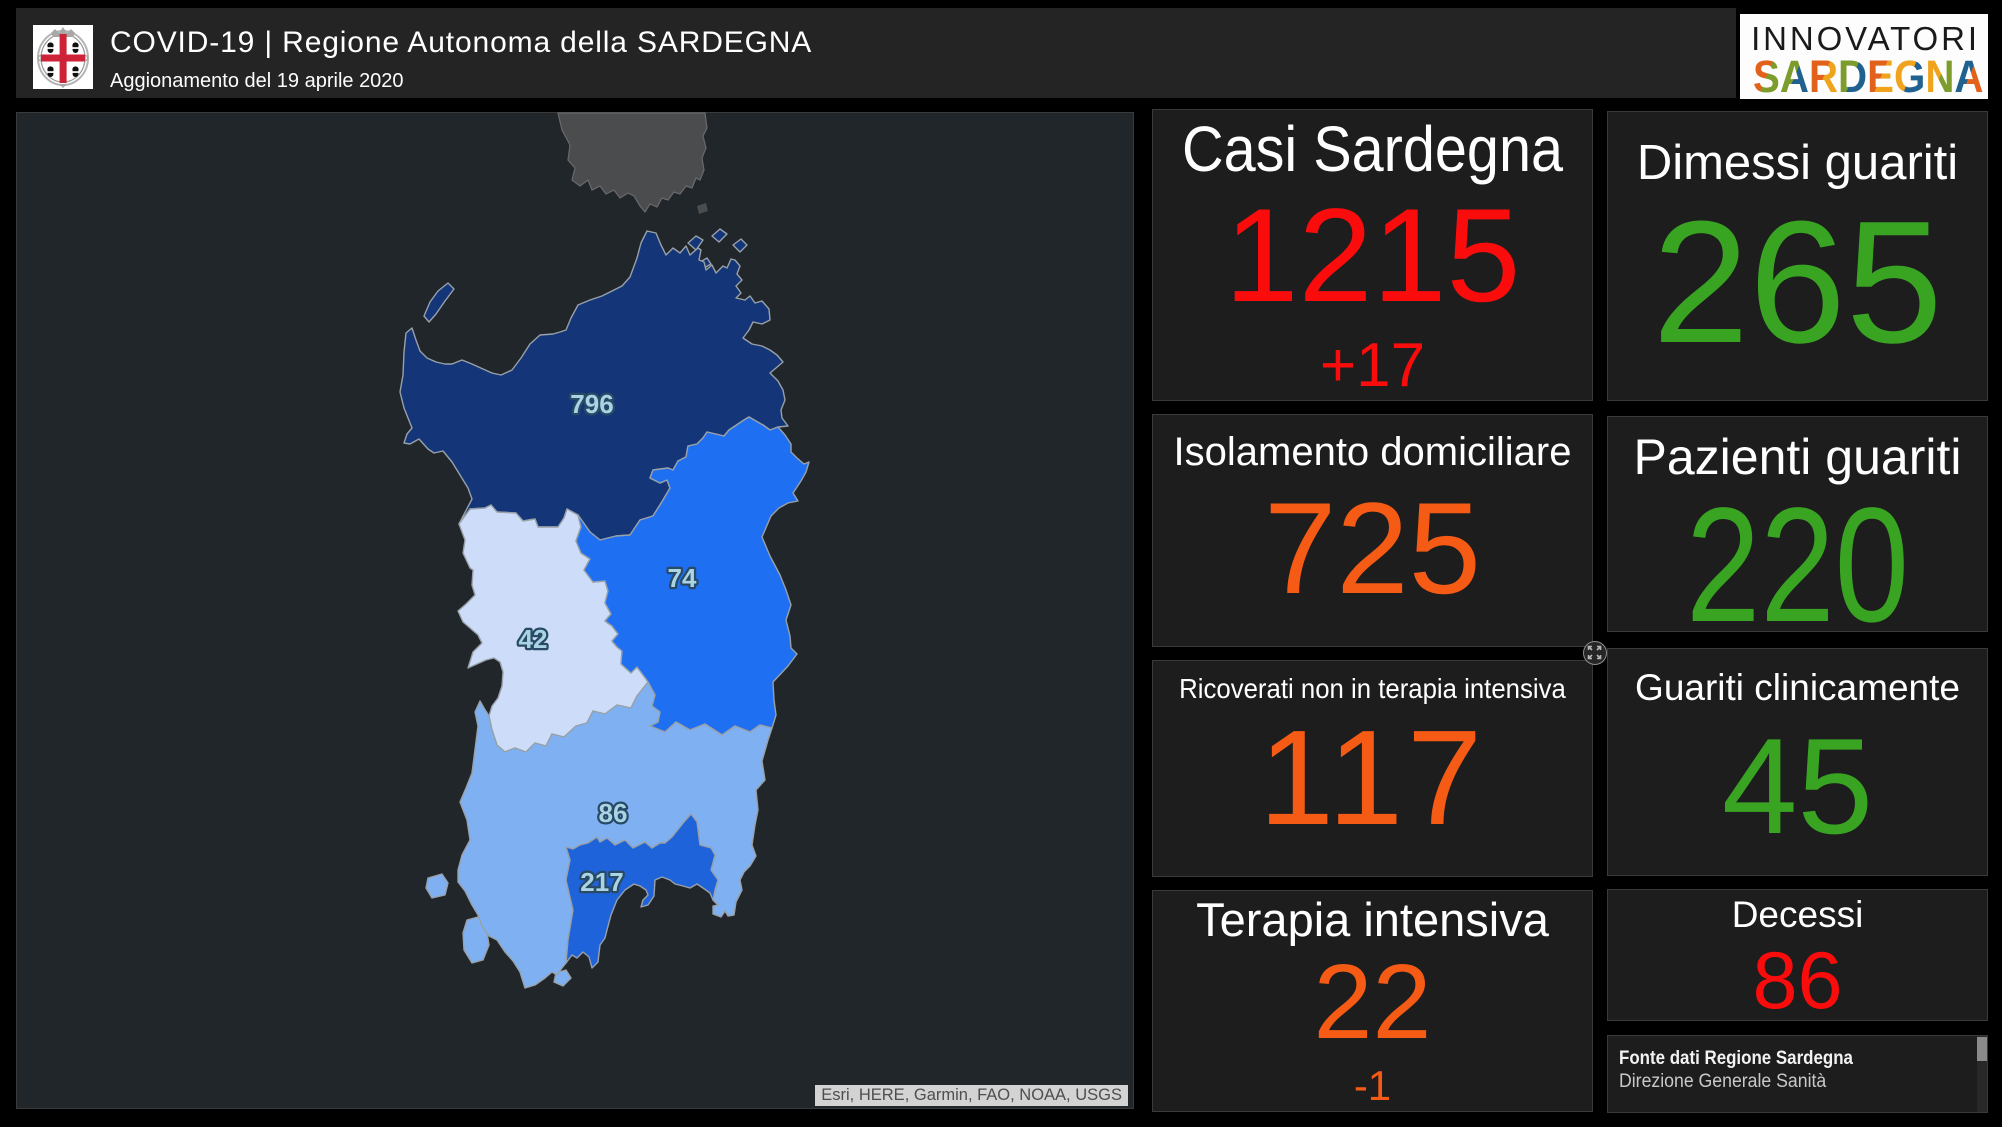  Describe the element at coordinates (601, 882) in the screenshot. I see `svg-text: 217` at that location.